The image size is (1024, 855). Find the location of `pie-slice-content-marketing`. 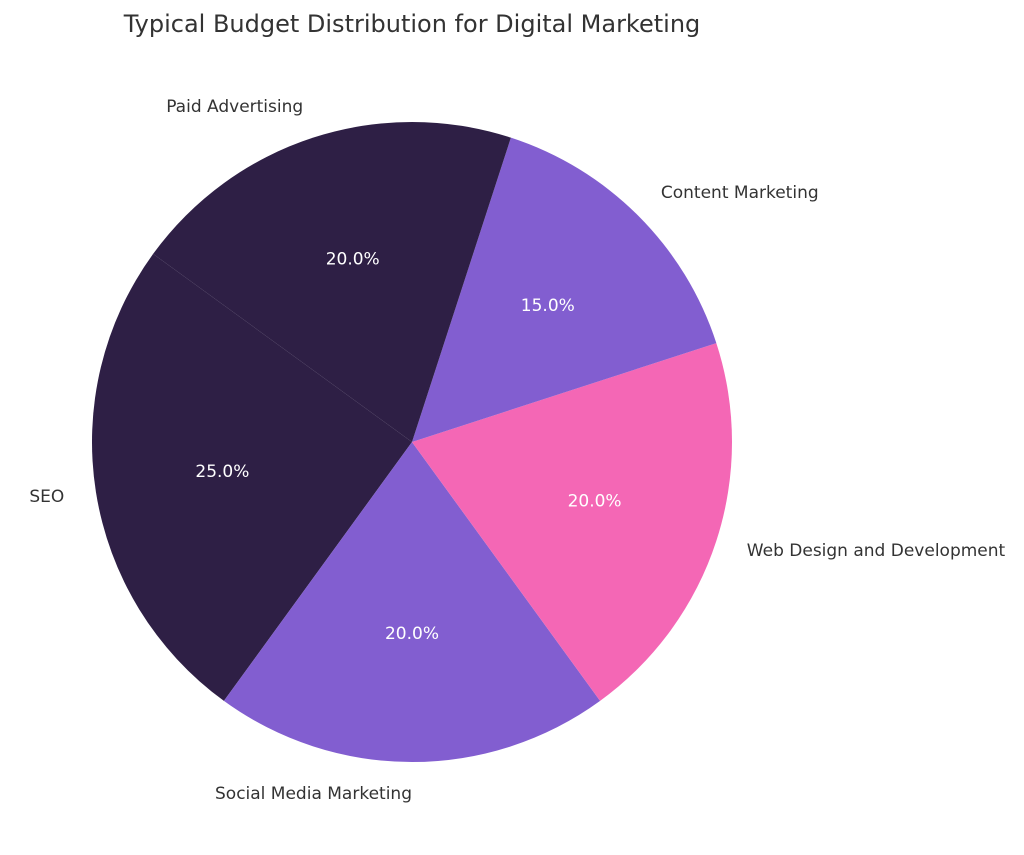

pie-slice-content-marketing is located at coordinates (564, 289).